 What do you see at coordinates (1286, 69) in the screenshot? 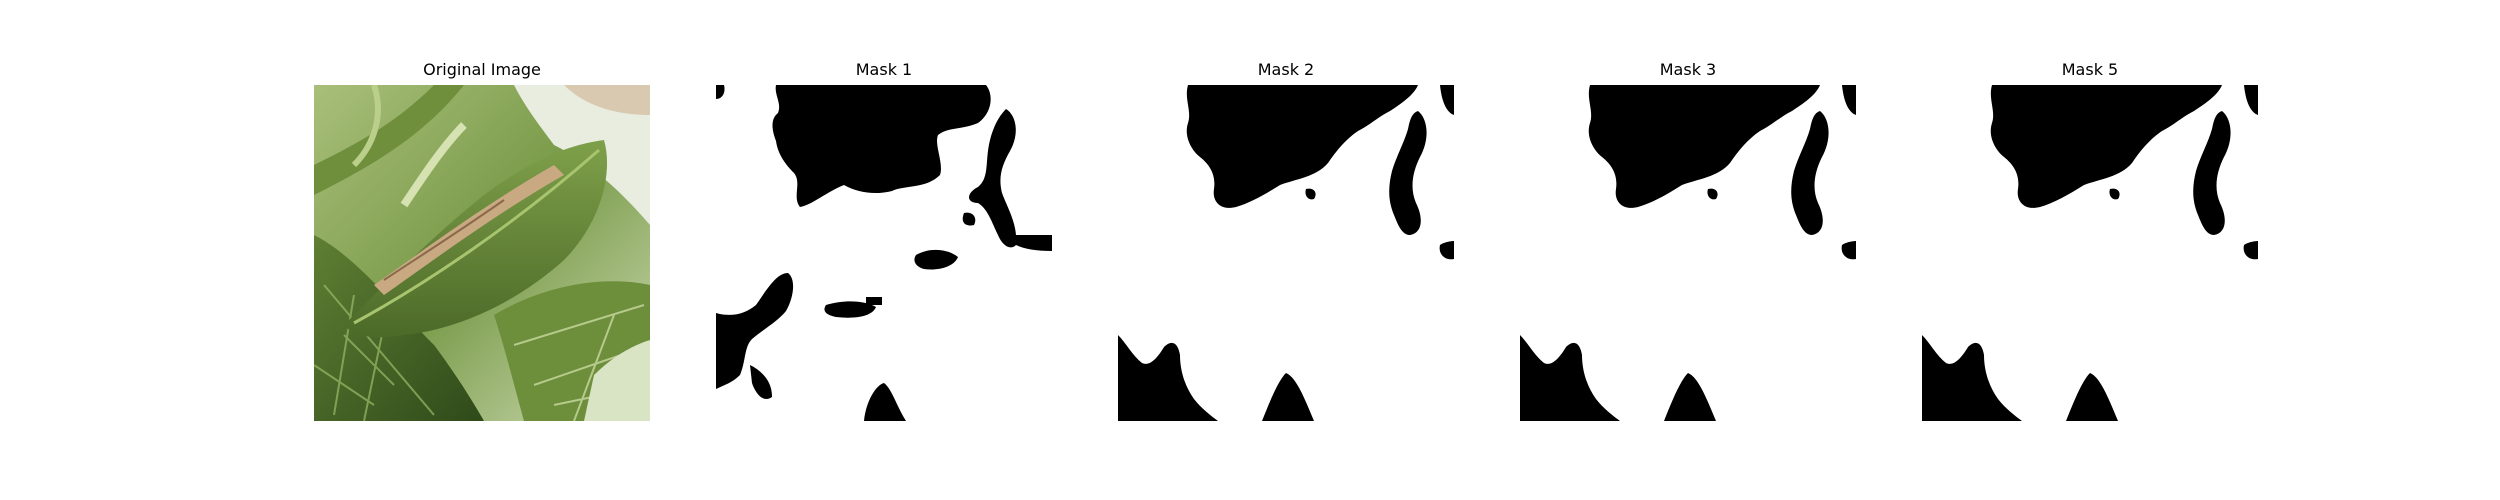
I see `panel-title: Mask 2` at bounding box center [1286, 69].